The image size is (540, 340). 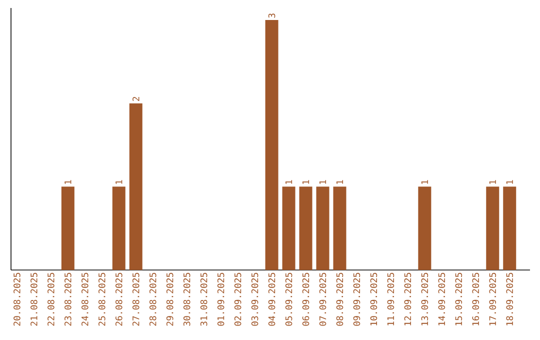 I want to click on x-tick-label: 25.08.2025, so click(x=102, y=299).